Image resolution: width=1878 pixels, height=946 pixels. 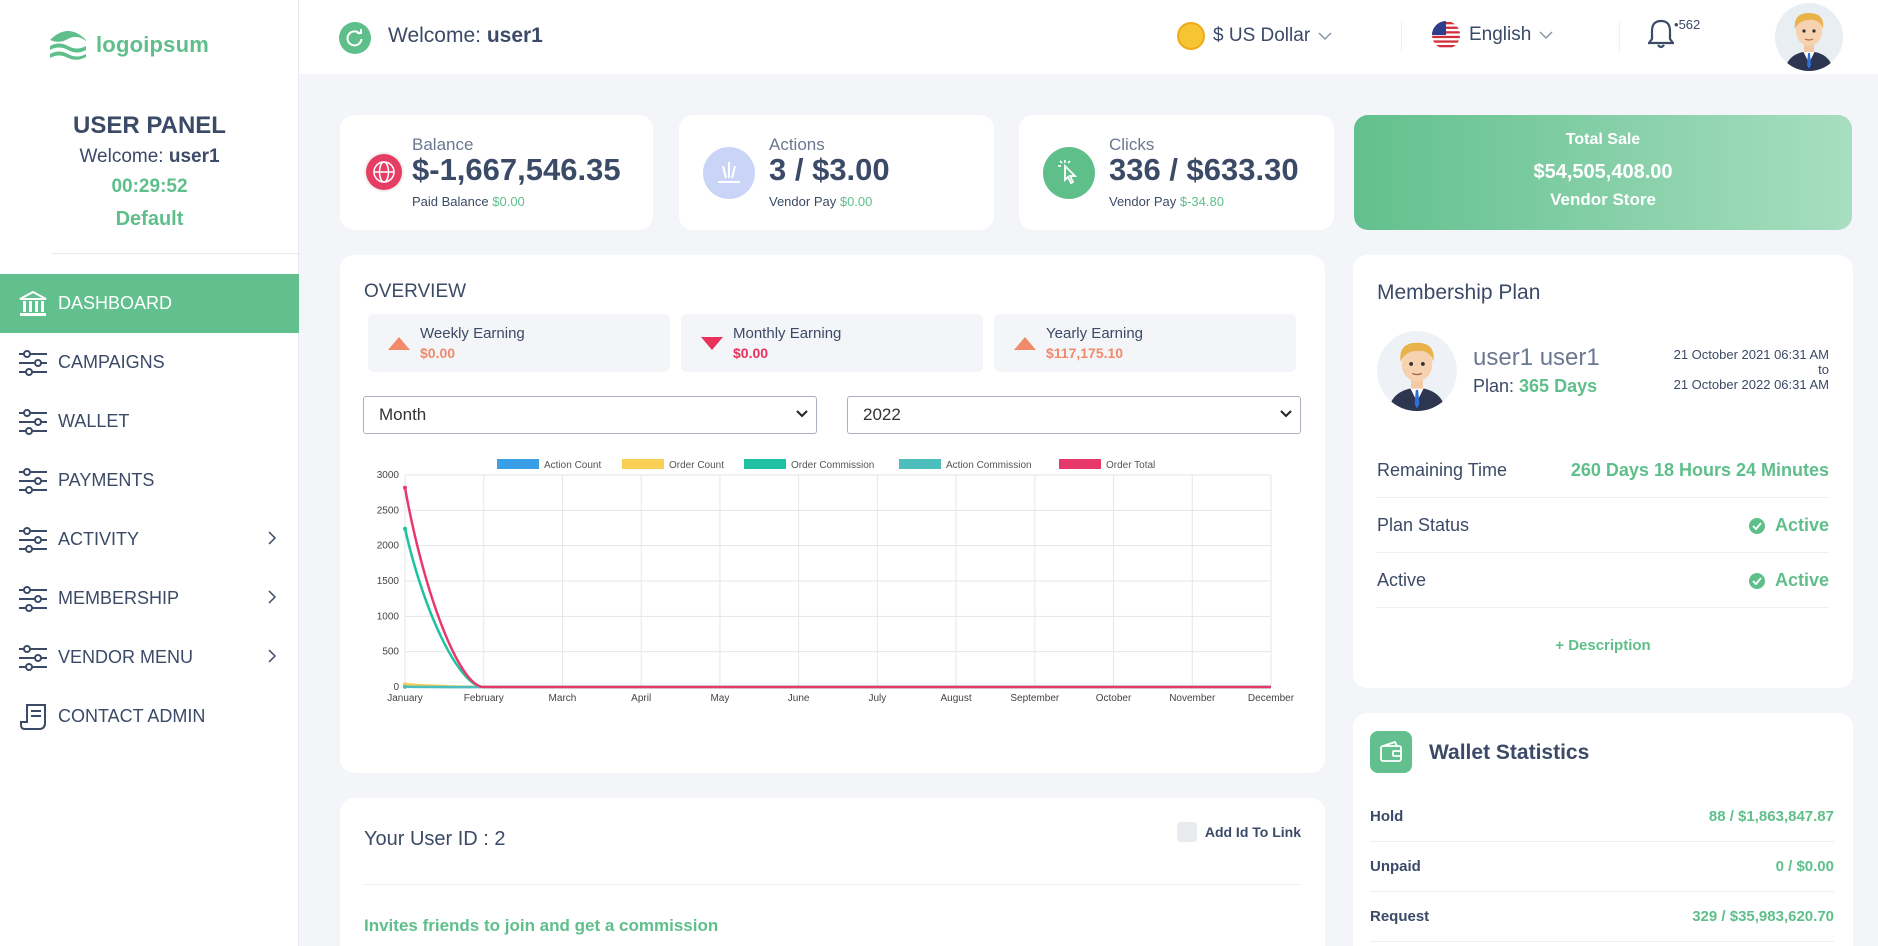 I want to click on x-tick-label: March, so click(x=563, y=698).